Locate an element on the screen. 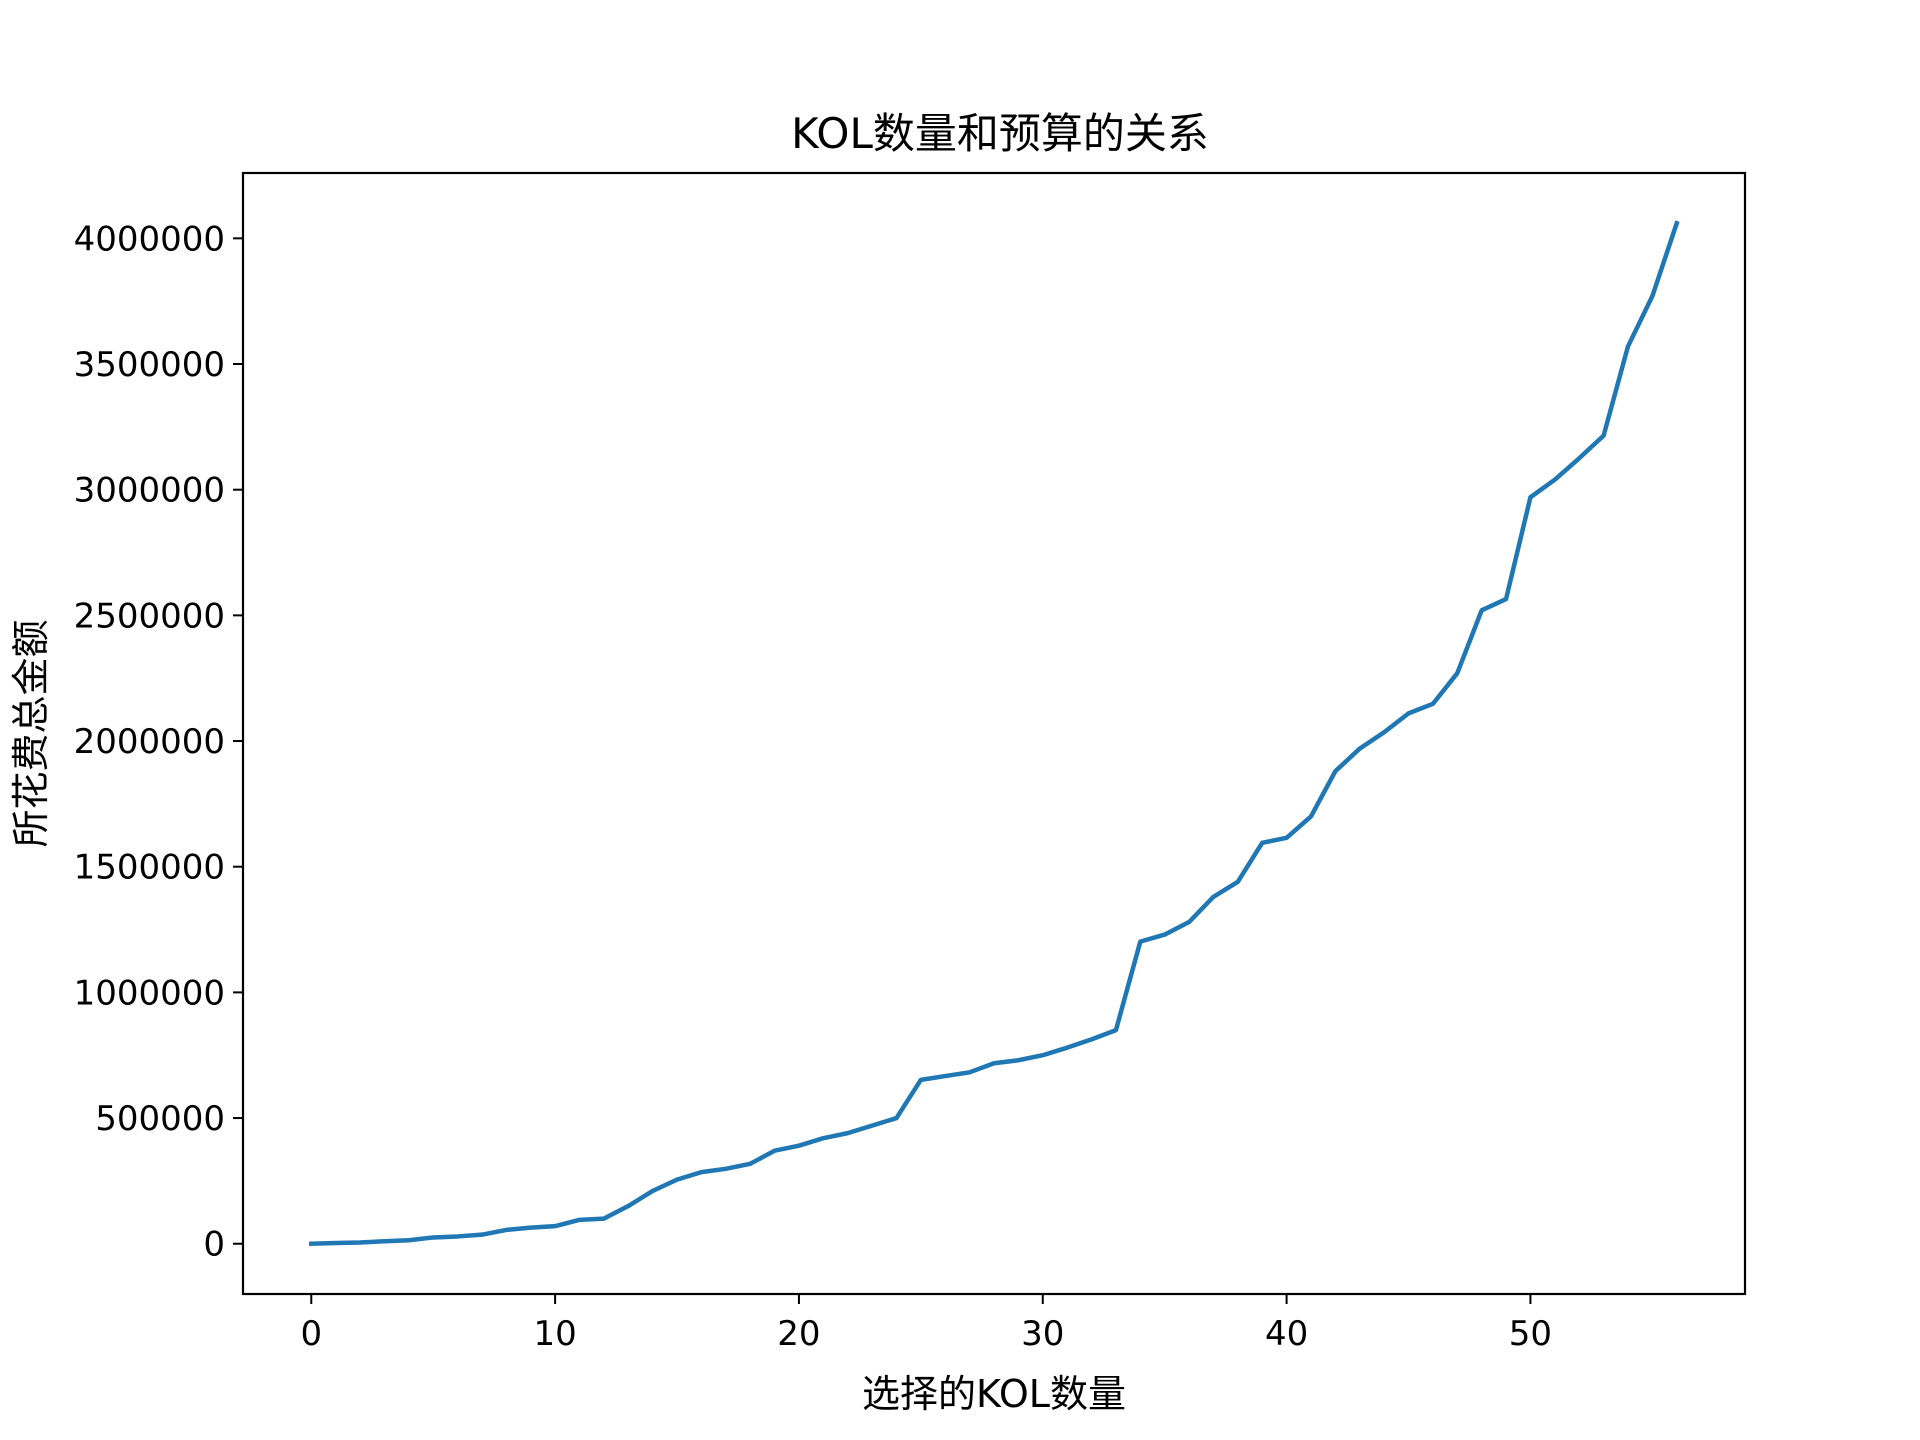 The width and height of the screenshot is (1920, 1440). x-axis-label: 选择的KOL数量 is located at coordinates (994, 1394).